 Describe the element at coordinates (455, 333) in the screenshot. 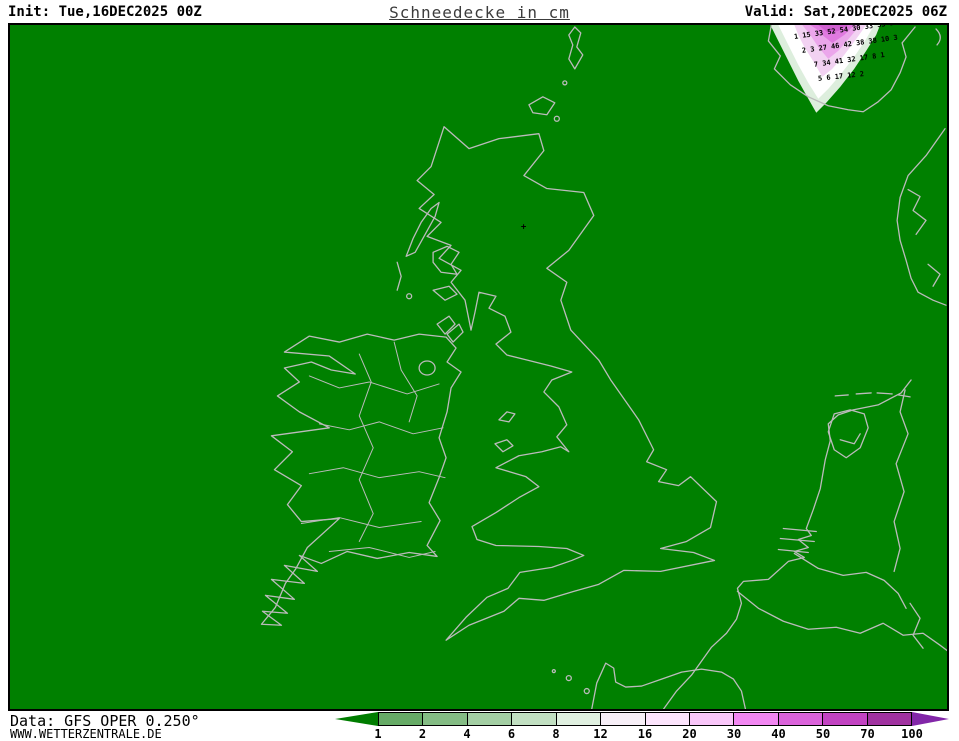

I see `coastline-jura` at that location.